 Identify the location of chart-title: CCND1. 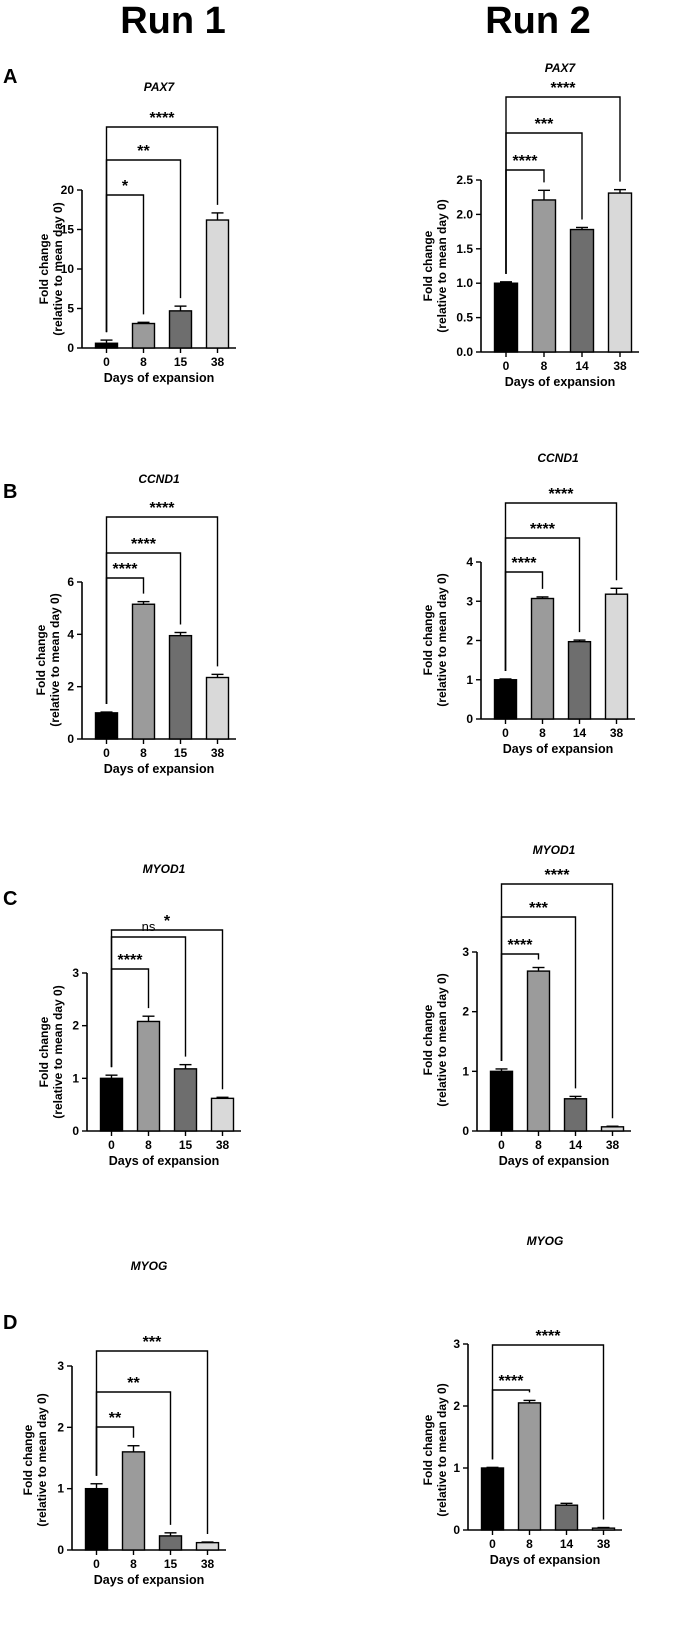
(558, 458).